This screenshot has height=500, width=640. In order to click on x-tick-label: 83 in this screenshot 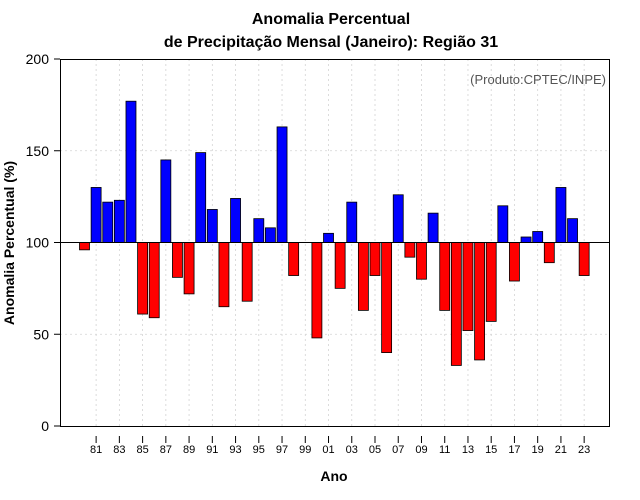, I will do `click(119, 450)`.